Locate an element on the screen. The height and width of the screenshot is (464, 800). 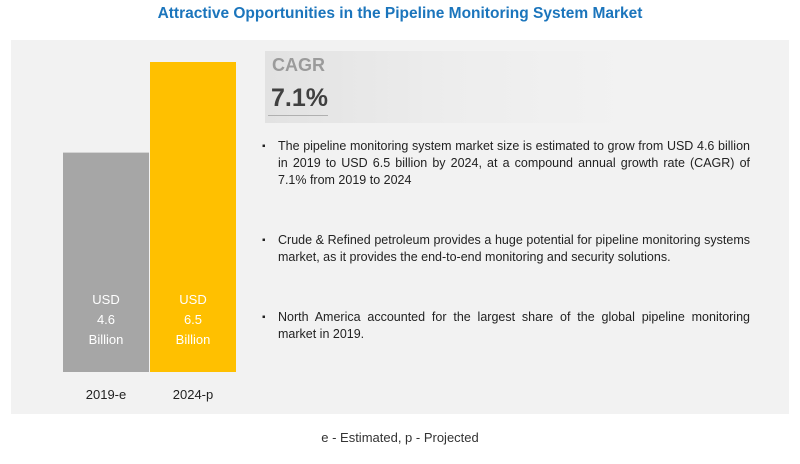
cagr-banner is located at coordinates (527, 87).